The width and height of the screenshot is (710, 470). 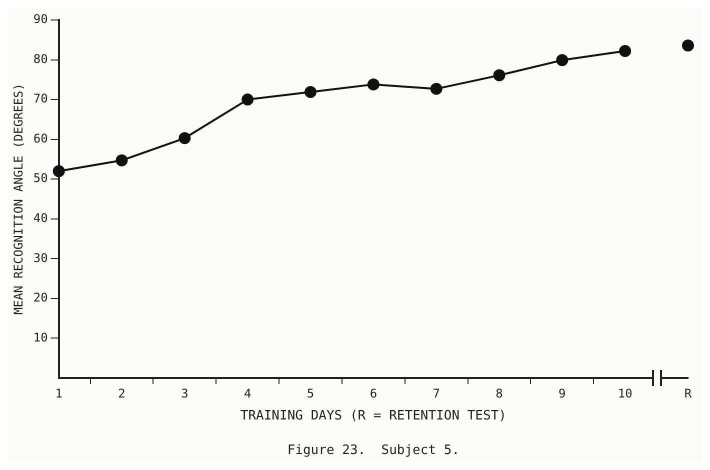 What do you see at coordinates (373, 450) in the screenshot?
I see `caption: Figure 23. Subject 5.` at bounding box center [373, 450].